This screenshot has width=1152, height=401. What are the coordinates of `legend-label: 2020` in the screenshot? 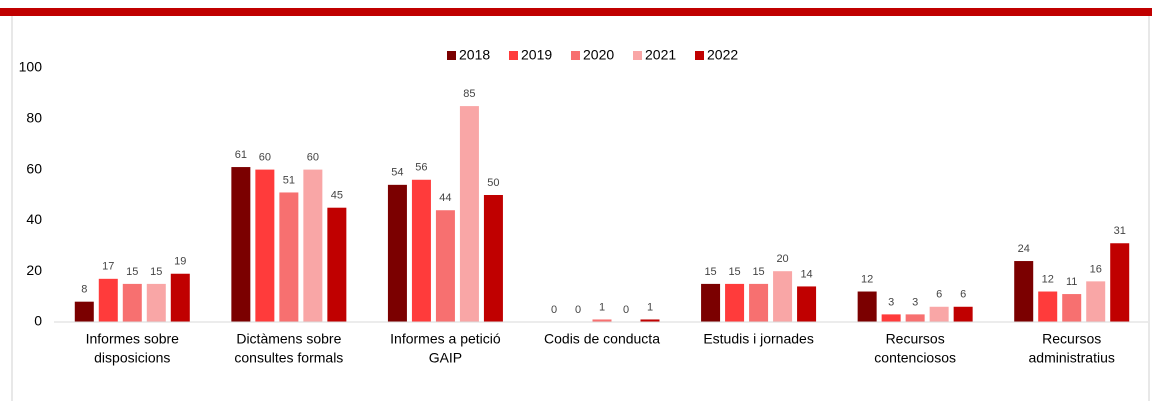 It's located at (598, 55).